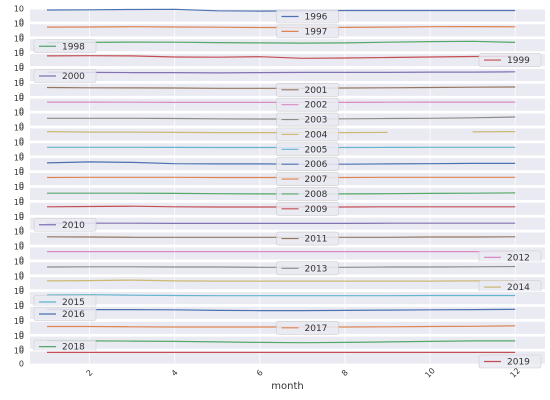 Image resolution: width=550 pixels, height=400 pixels. I want to click on x-tick-label: 8, so click(345, 373).